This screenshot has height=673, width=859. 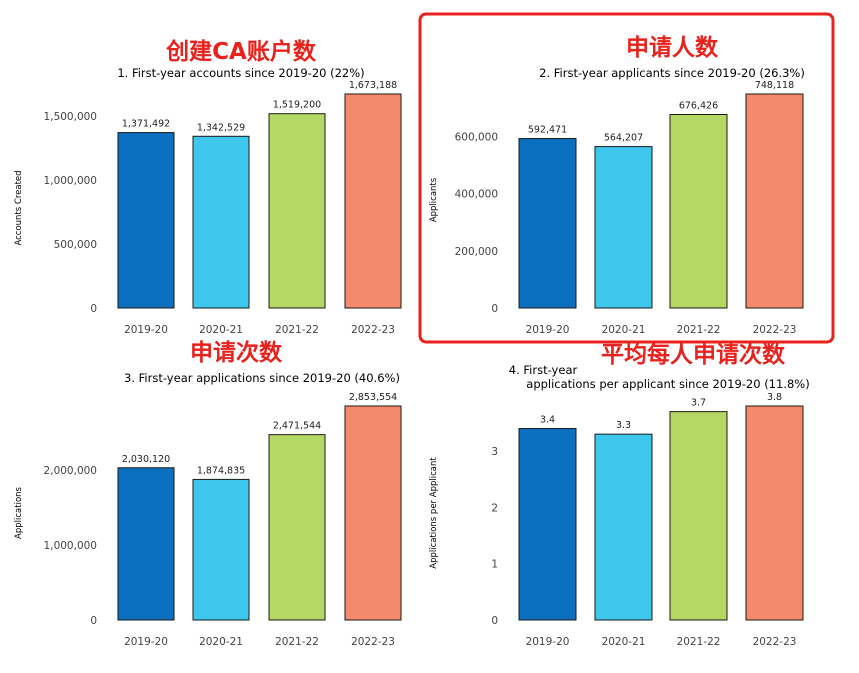 I want to click on y-tick-label: 3, so click(x=494, y=452).